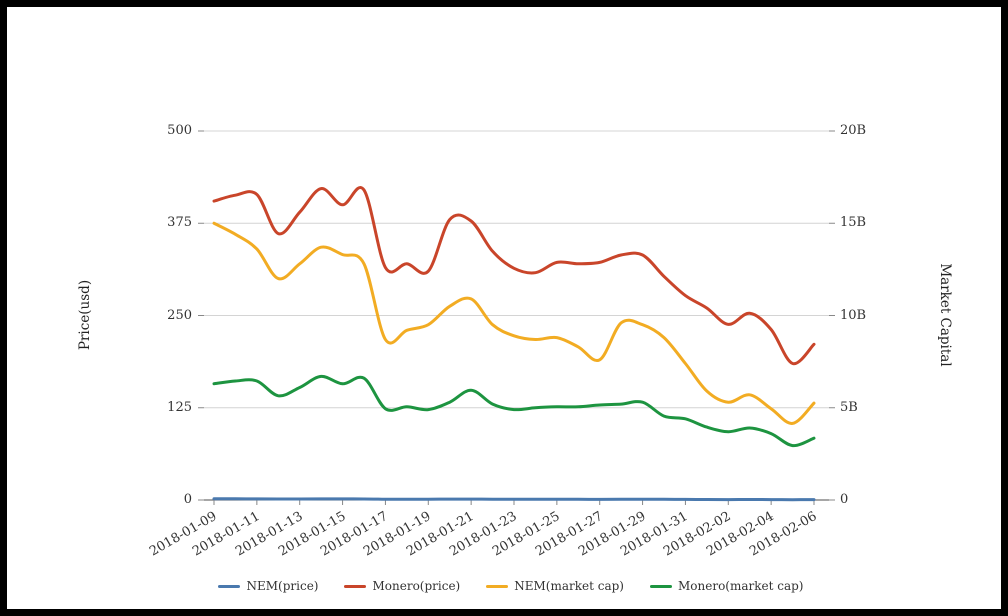 Image resolution: width=1008 pixels, height=616 pixels. What do you see at coordinates (853, 223) in the screenshot?
I see `right-axis-tick-label: 15B` at bounding box center [853, 223].